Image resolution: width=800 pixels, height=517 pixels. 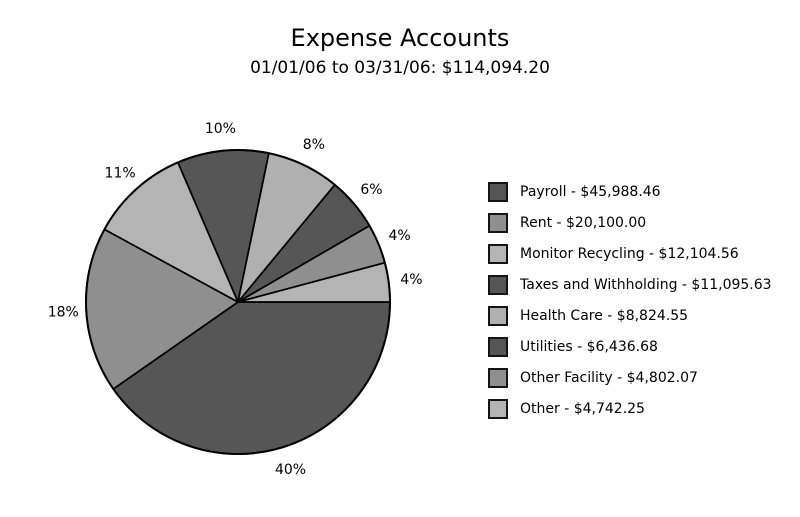 I want to click on pie-percent-label-taxes-and-withholding: 10%, so click(x=220, y=129).